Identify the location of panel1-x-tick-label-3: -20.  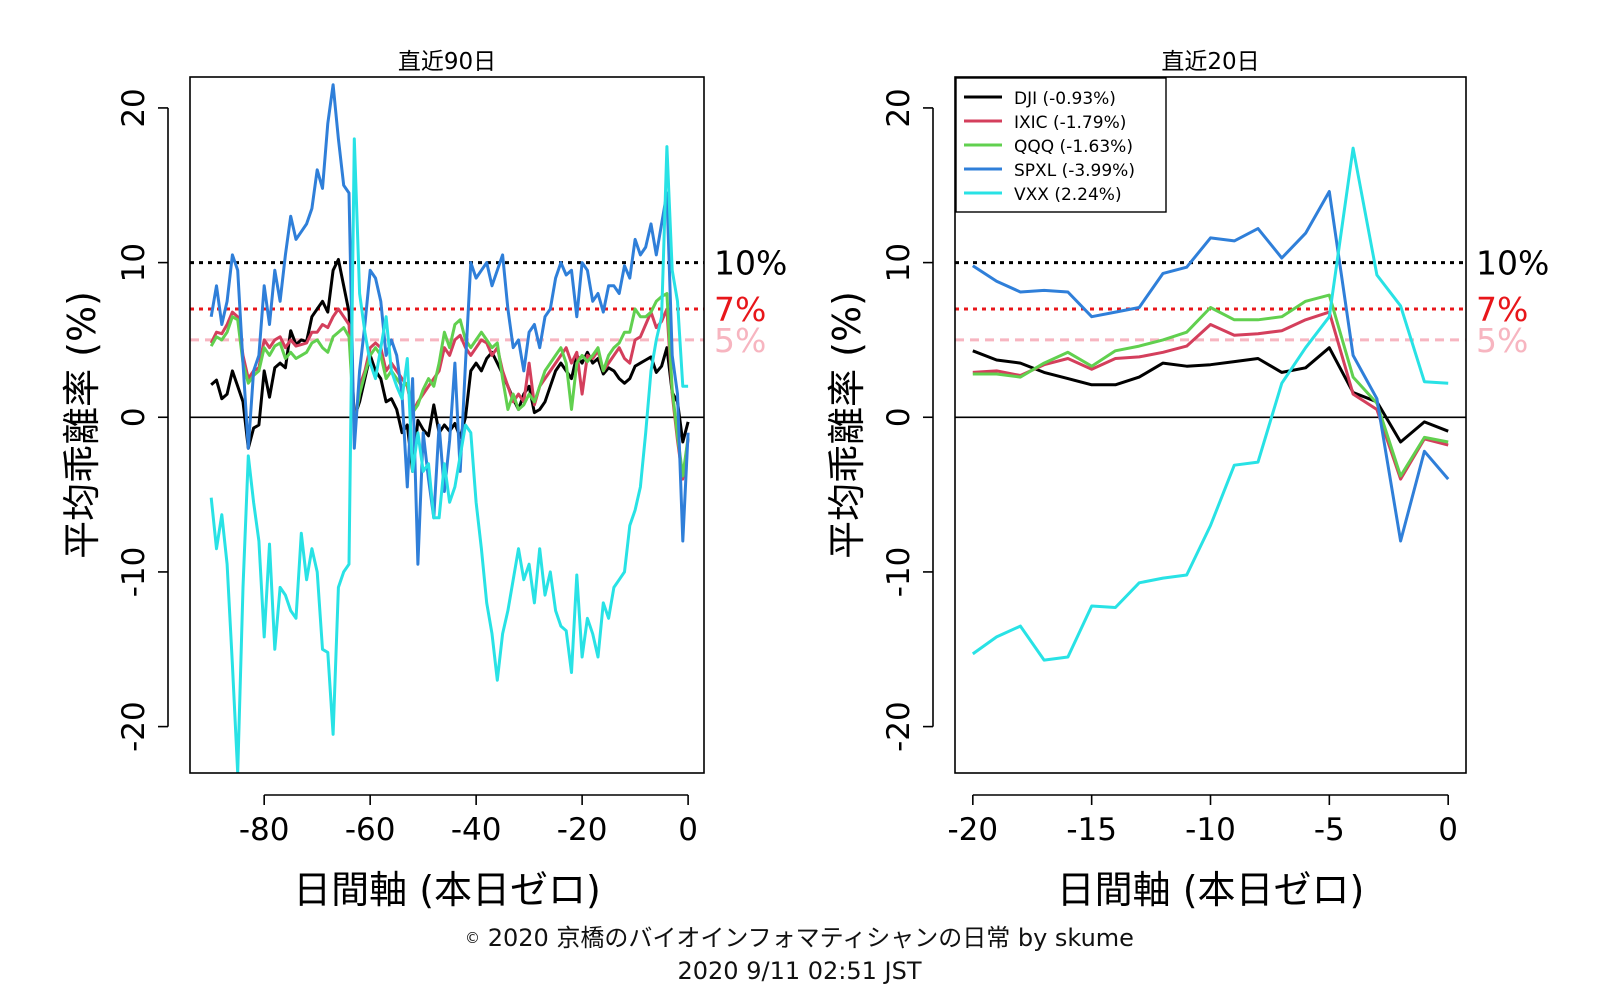
(582, 830).